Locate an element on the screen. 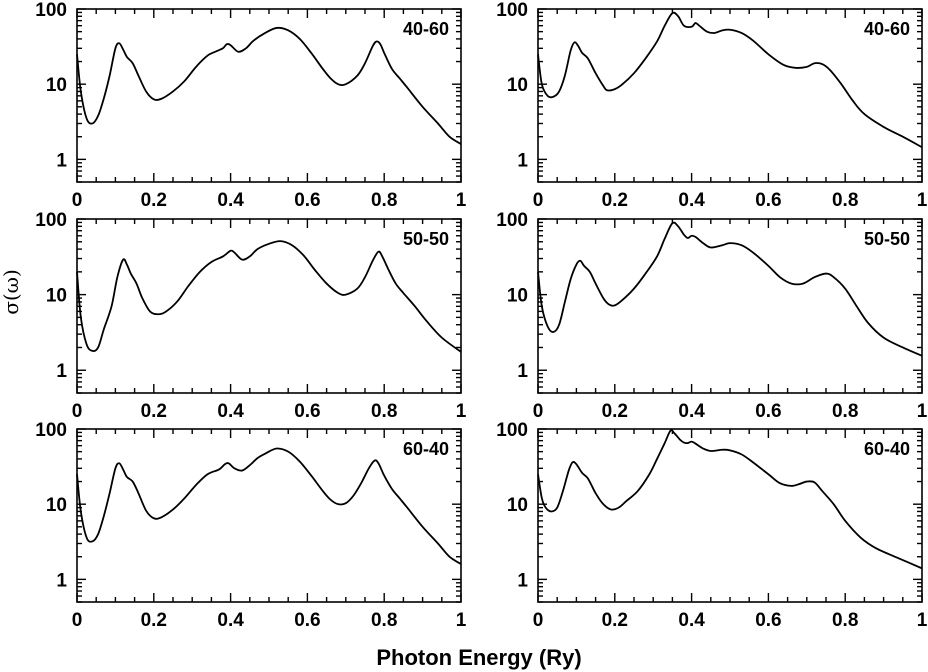 This screenshot has width=928, height=672. panel-right-60-40: 0 0.2 0.4 0.6 0.8 1 1 10 100 60-40 is located at coordinates (711, 525).